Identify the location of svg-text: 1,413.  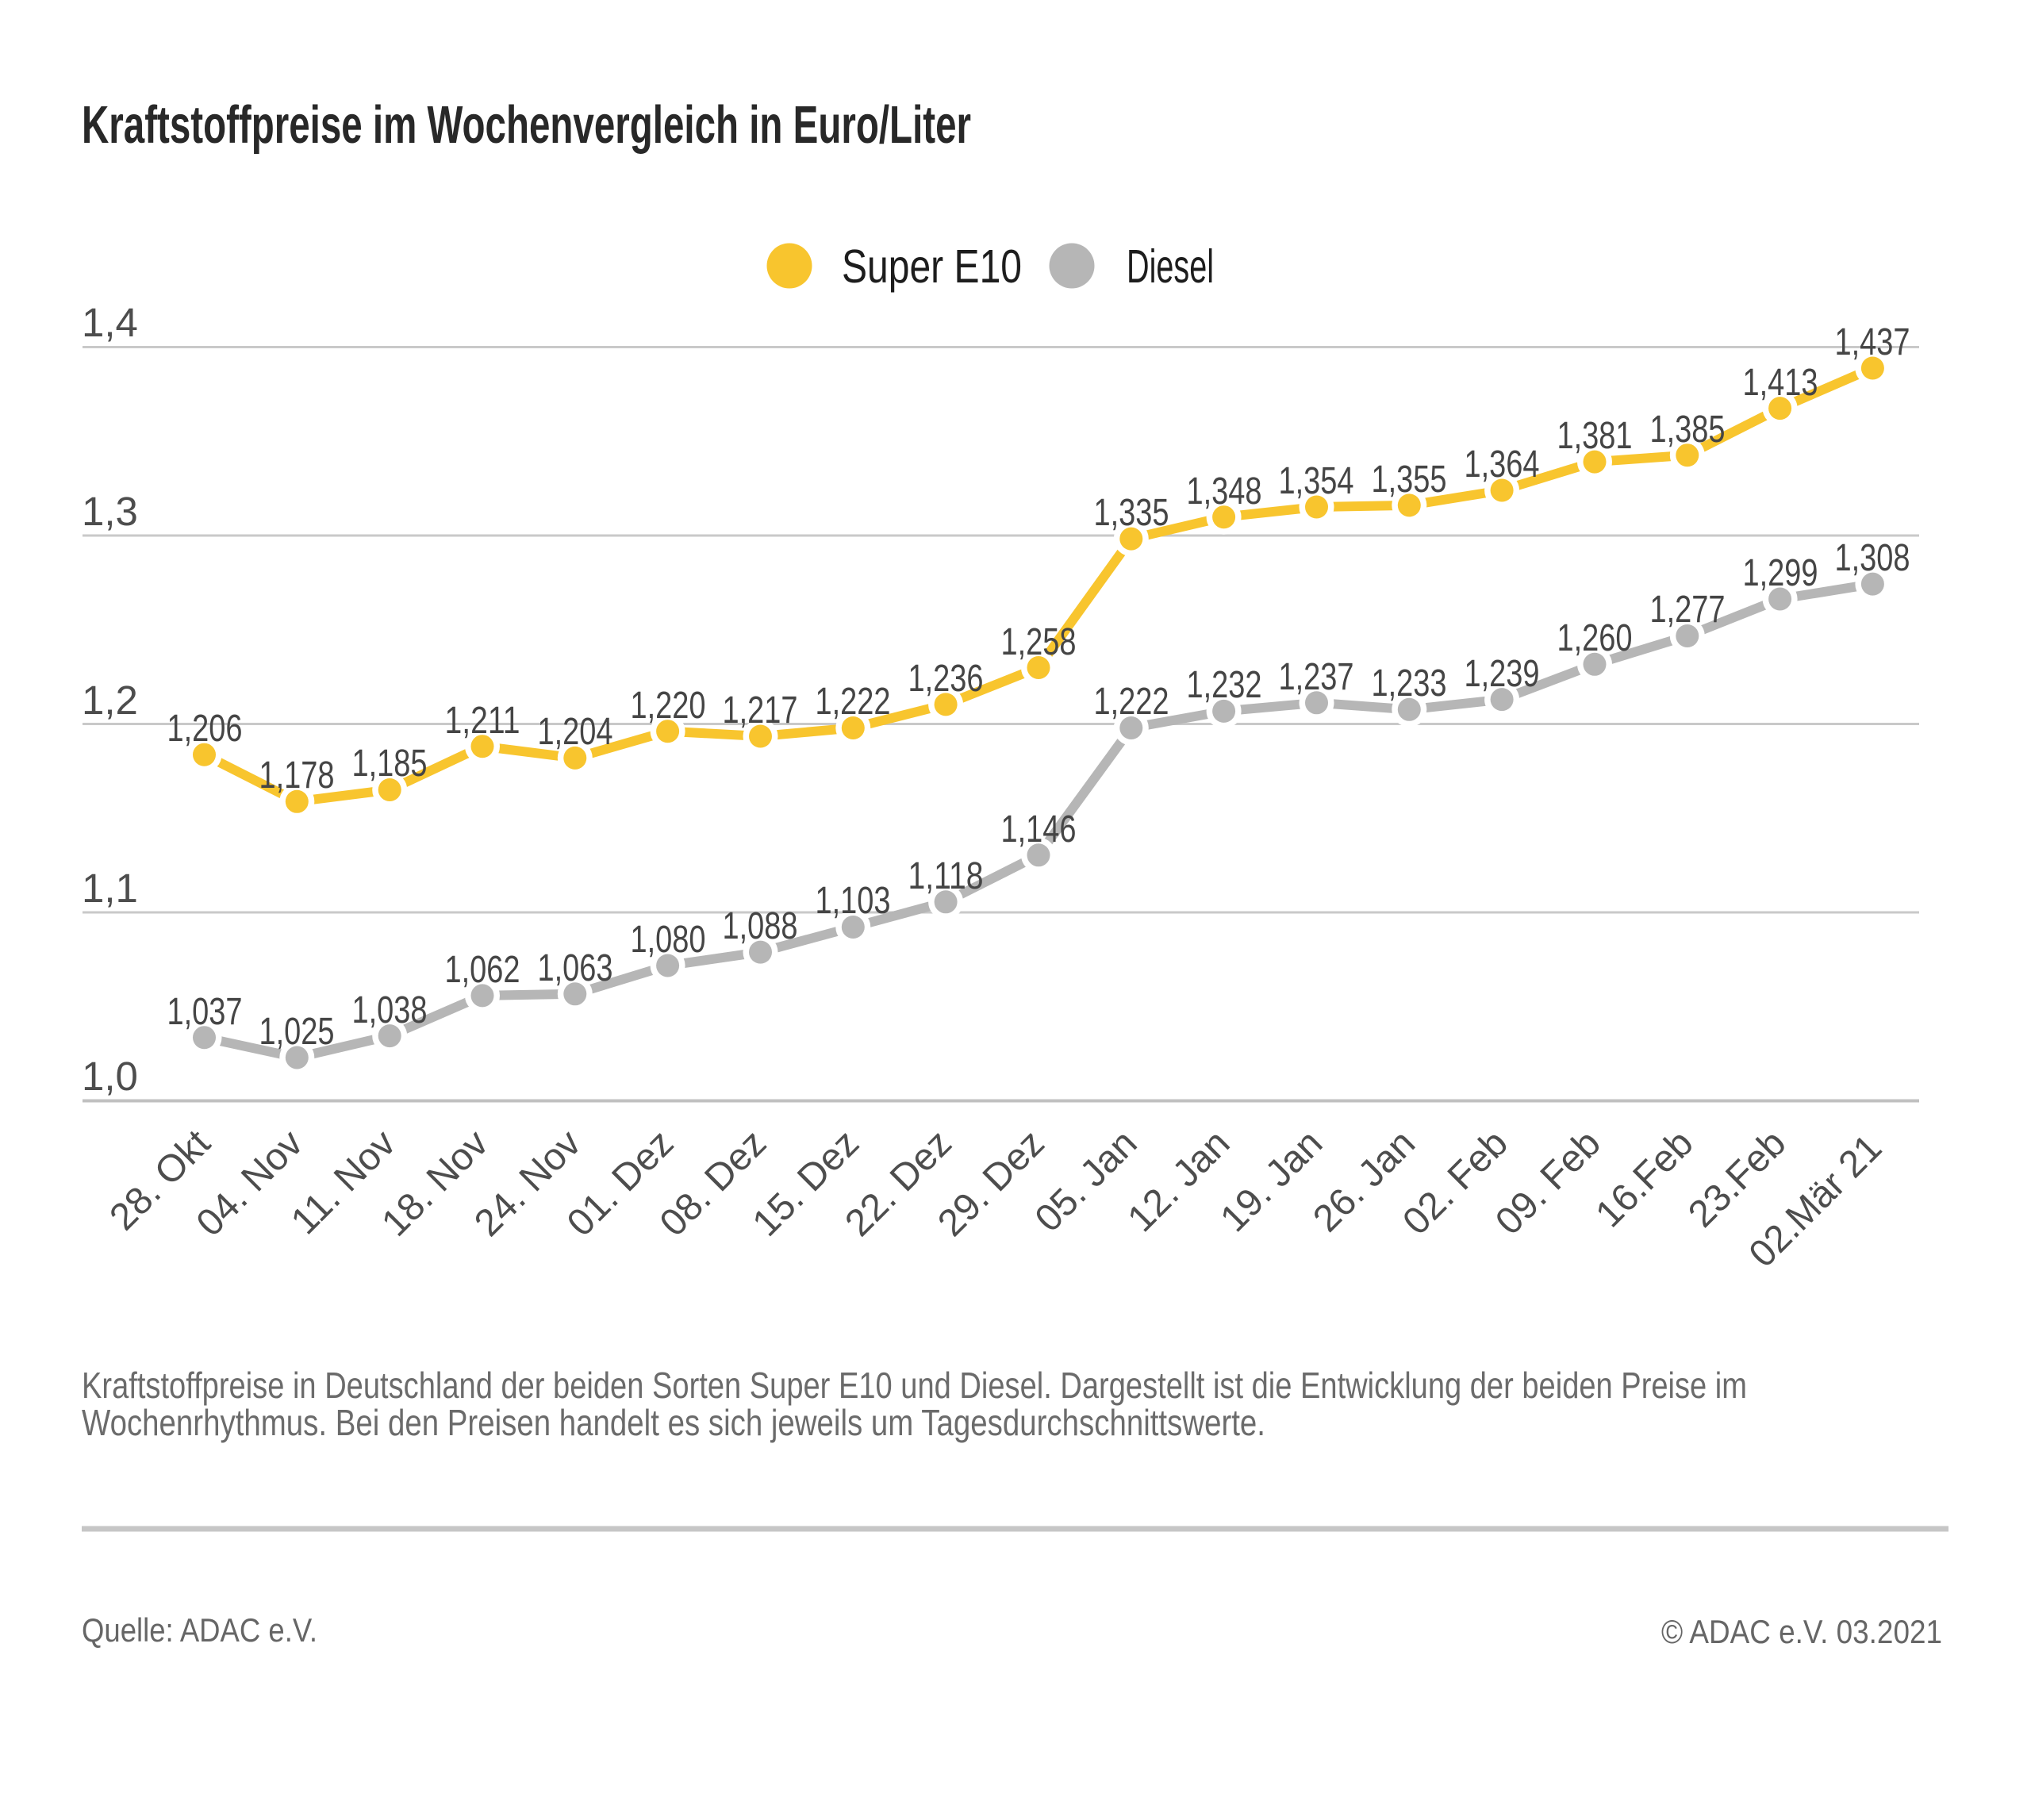
(1780, 383).